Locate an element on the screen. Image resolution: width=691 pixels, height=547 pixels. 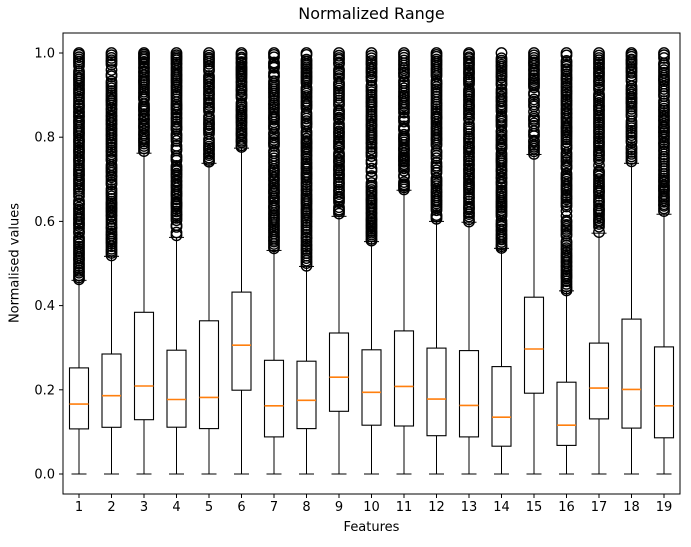
x-tick-label: 11 is located at coordinates (404, 507).